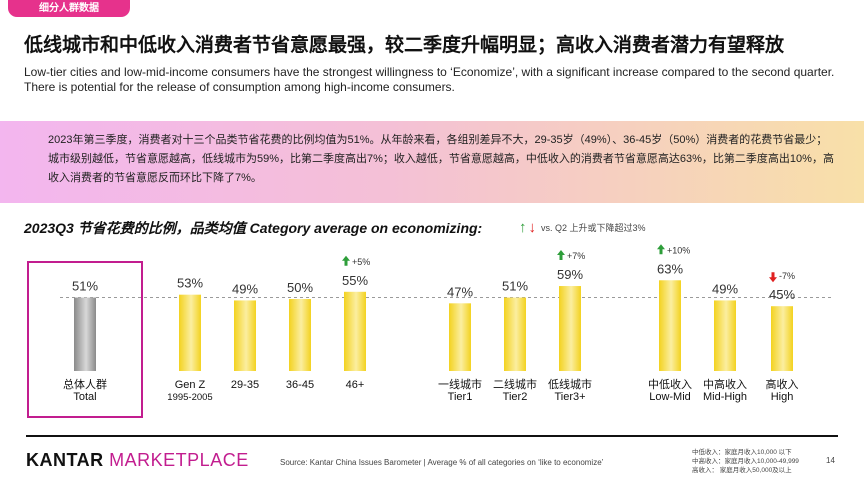 The image size is (864, 487). Describe the element at coordinates (515, 384) in the screenshot. I see `category-label: 二线城市` at that location.